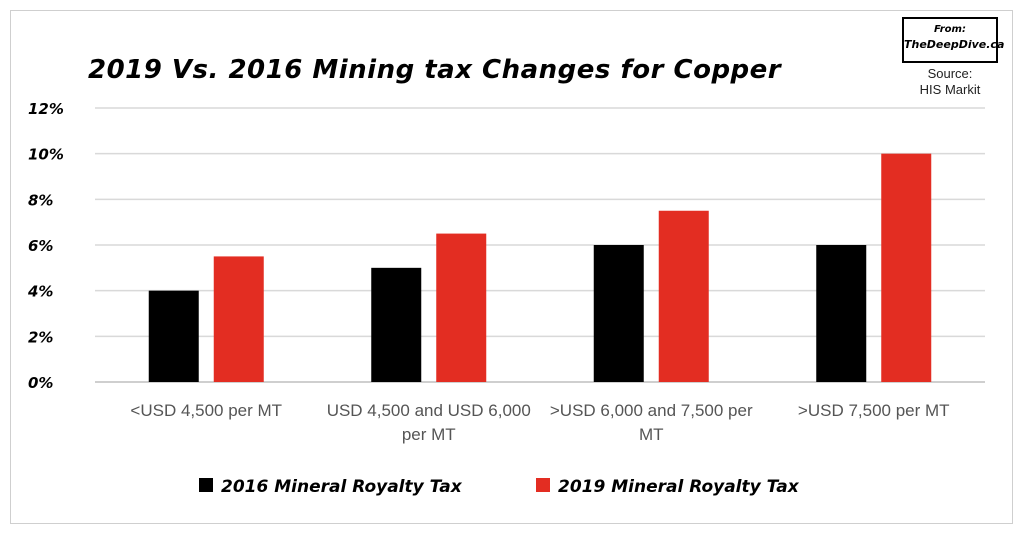  I want to click on y-tick-label: 8%, so click(40, 200).